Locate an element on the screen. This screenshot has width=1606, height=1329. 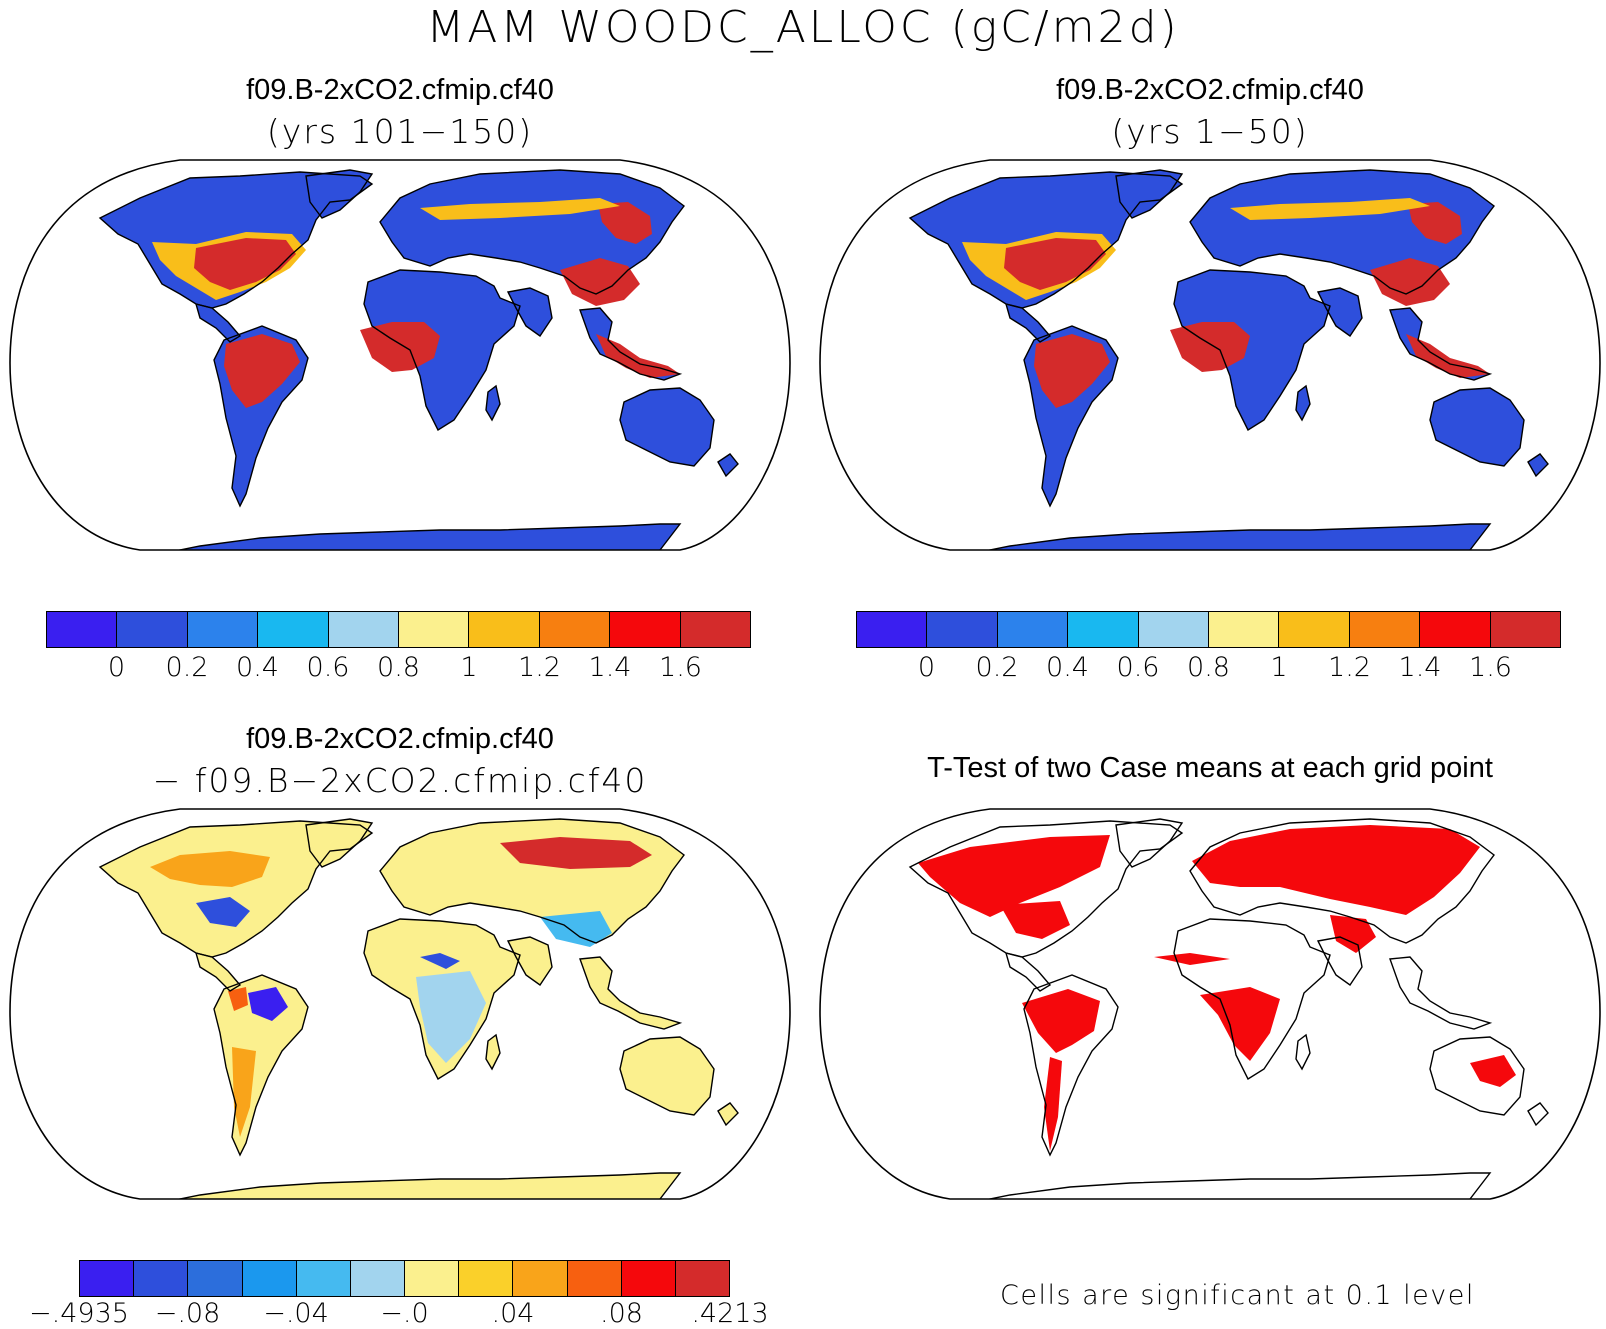
colorbar-tick-label: .08 is located at coordinates (621, 1313).